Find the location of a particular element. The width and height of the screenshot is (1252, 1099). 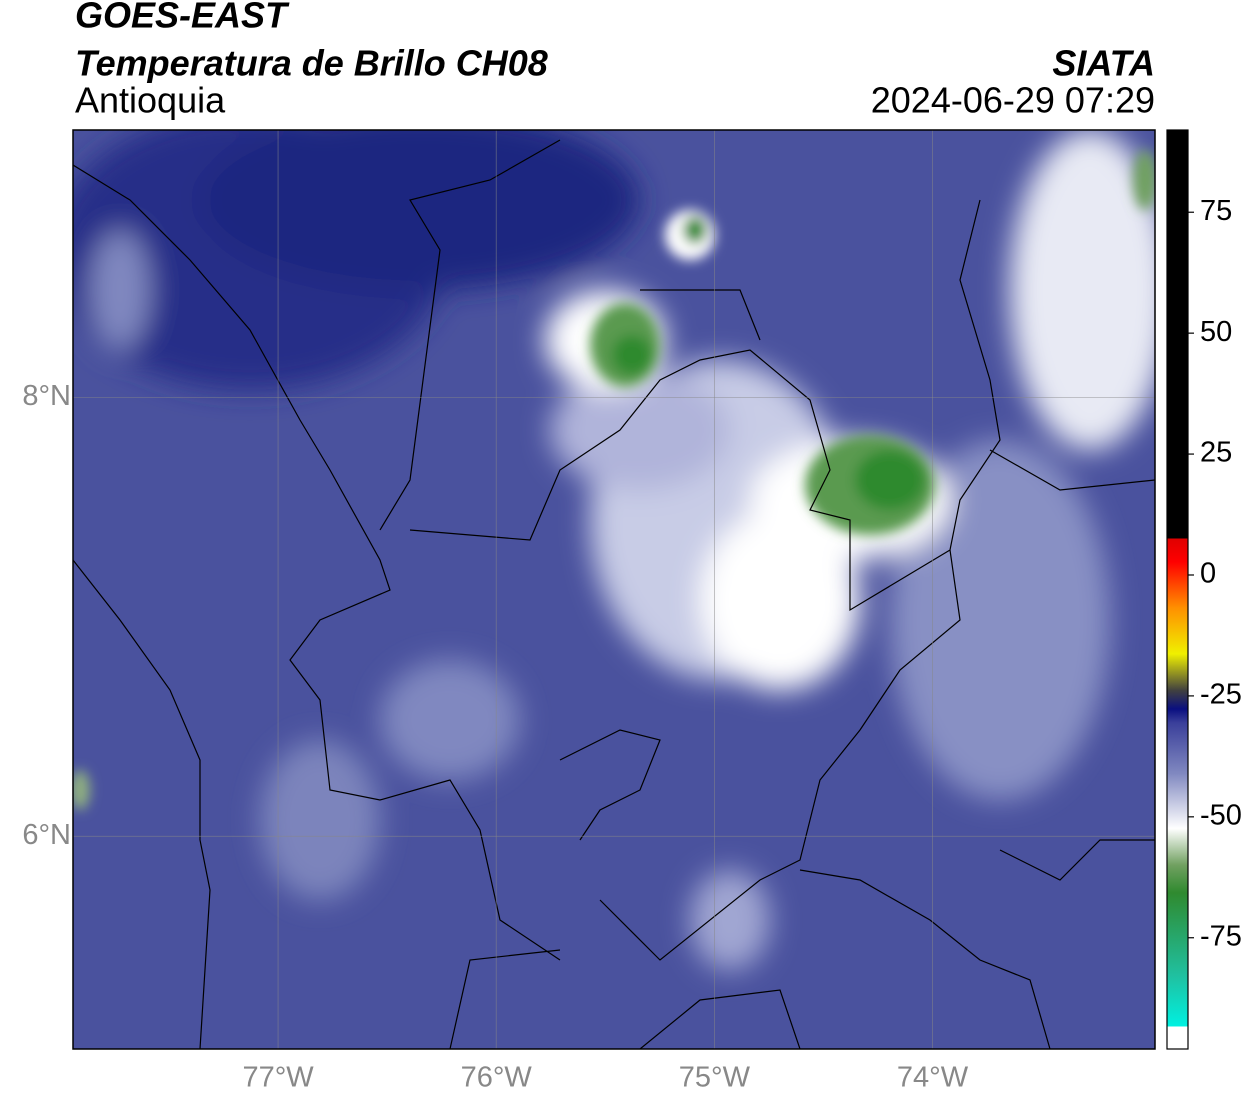

colorbar-tick-label: 50 is located at coordinates (1216, 332).